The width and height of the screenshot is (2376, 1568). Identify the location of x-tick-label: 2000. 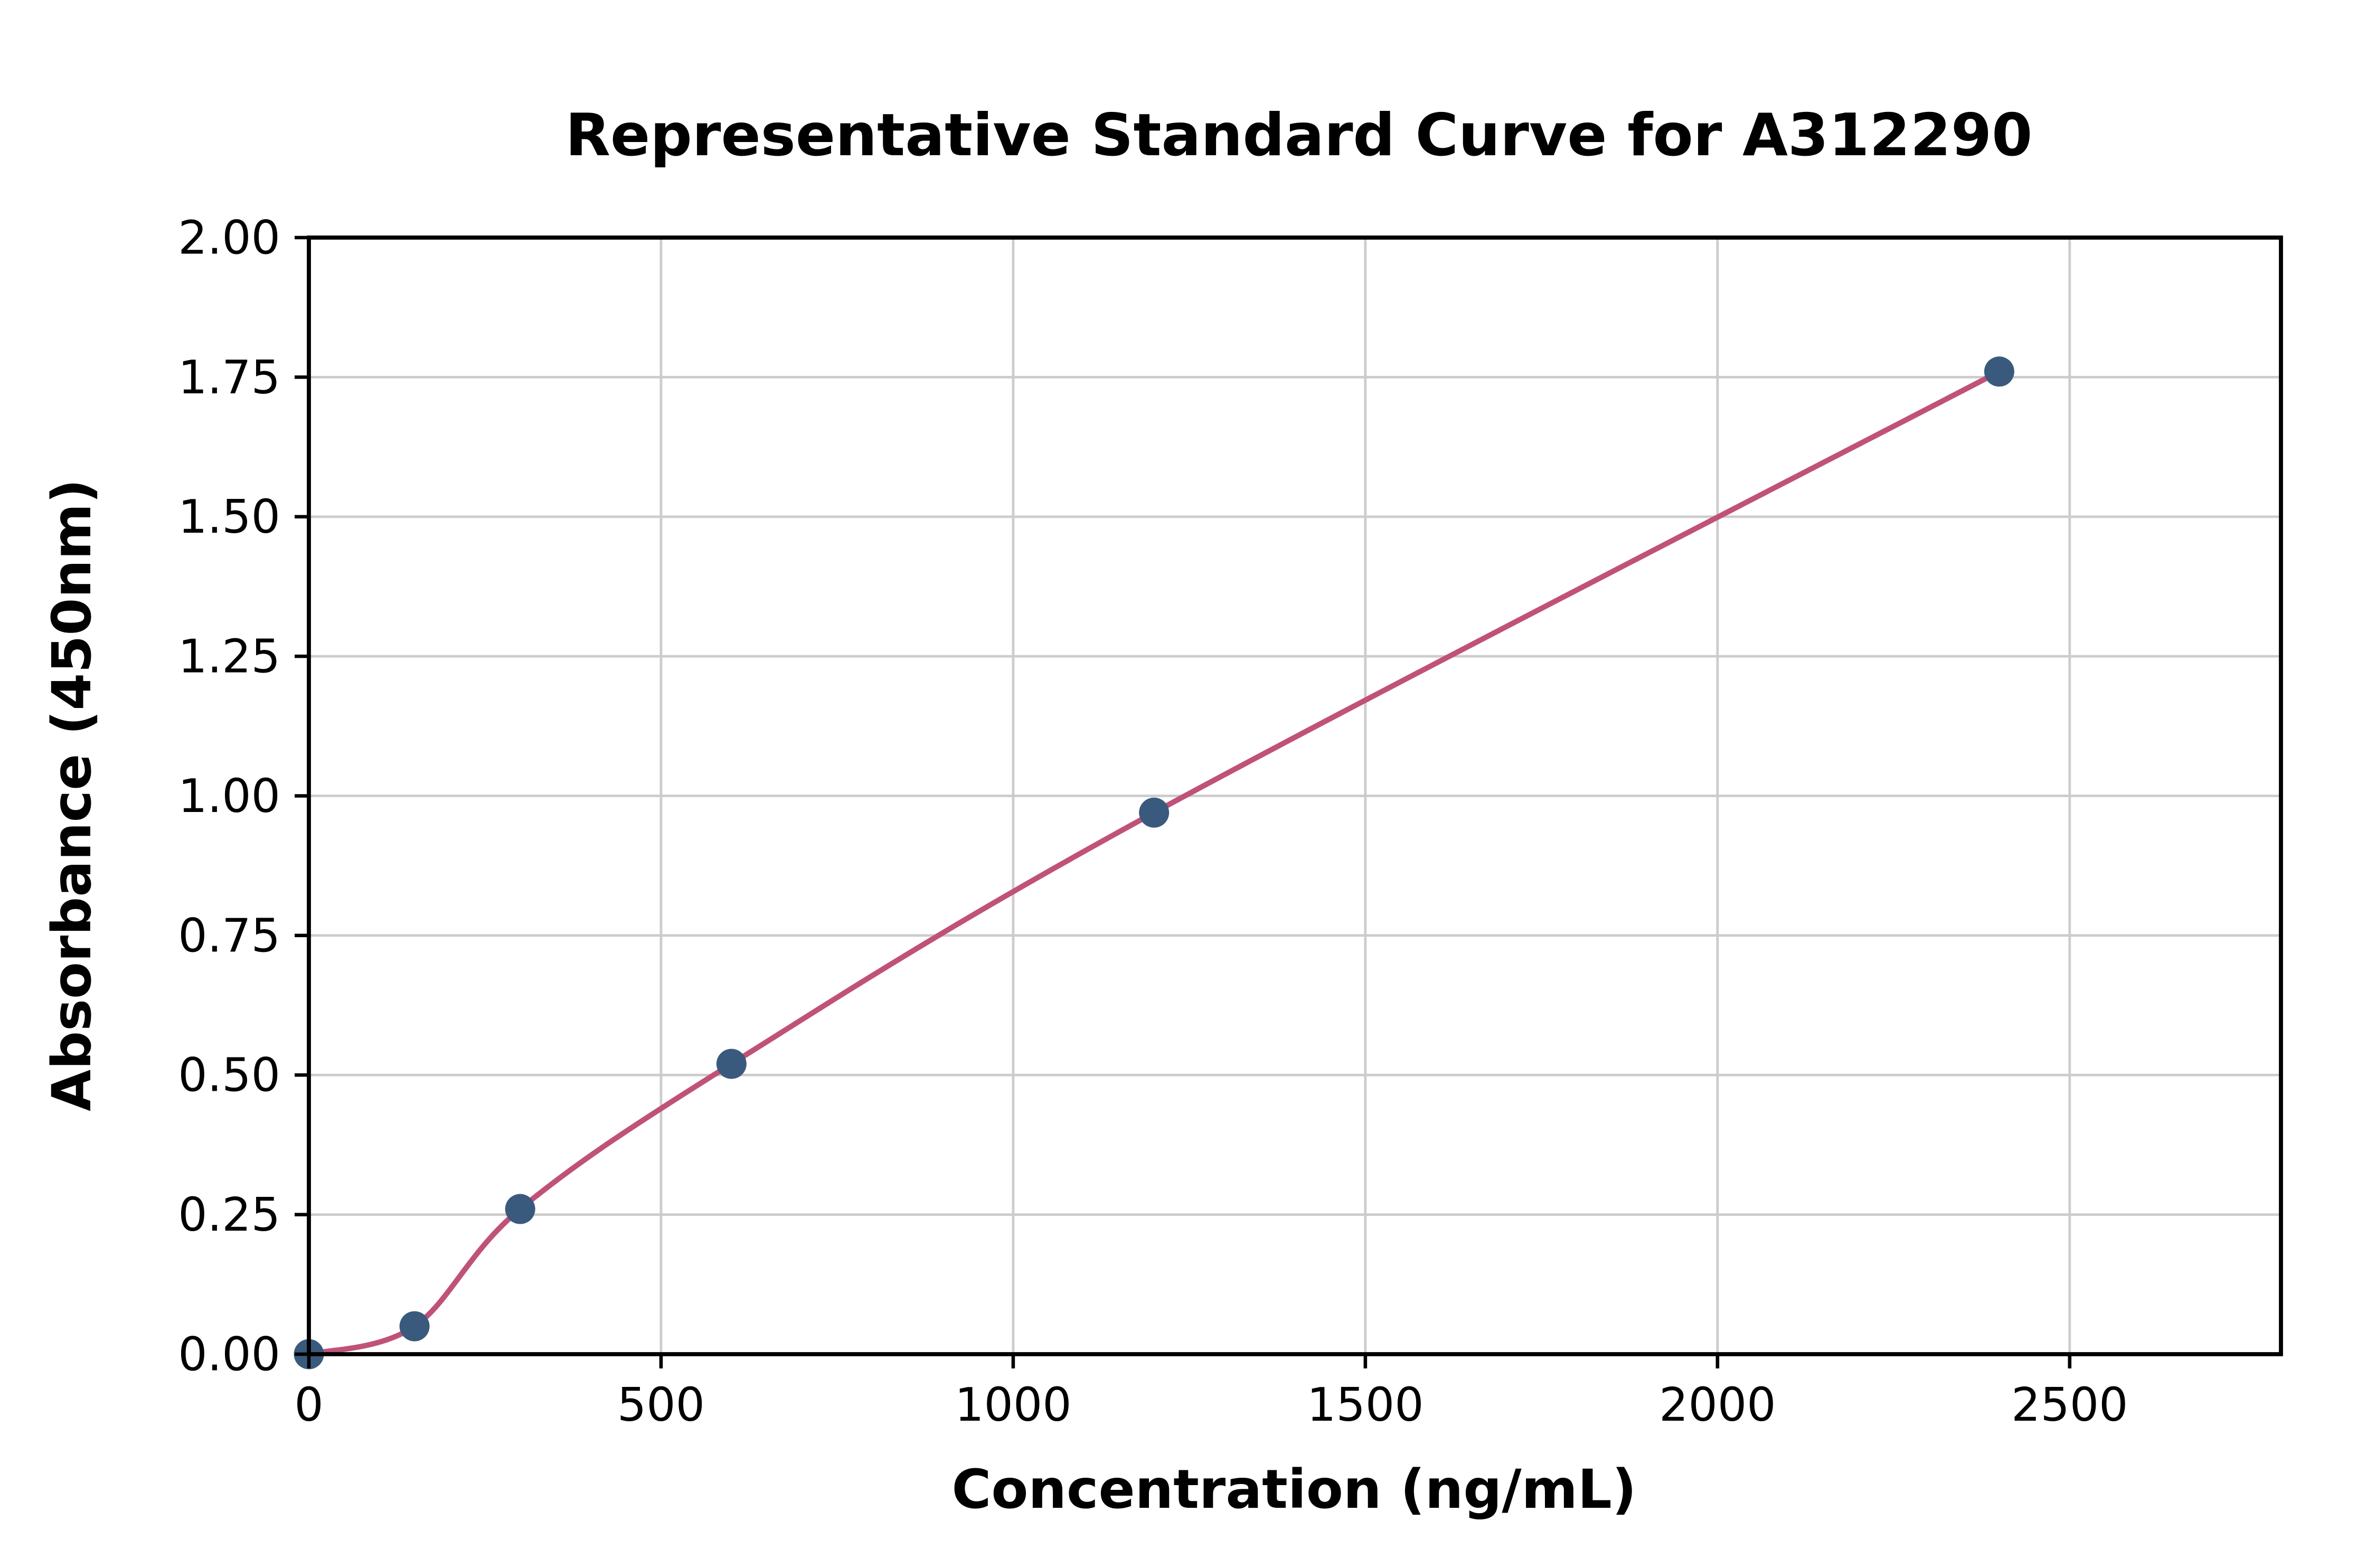
(1718, 1405).